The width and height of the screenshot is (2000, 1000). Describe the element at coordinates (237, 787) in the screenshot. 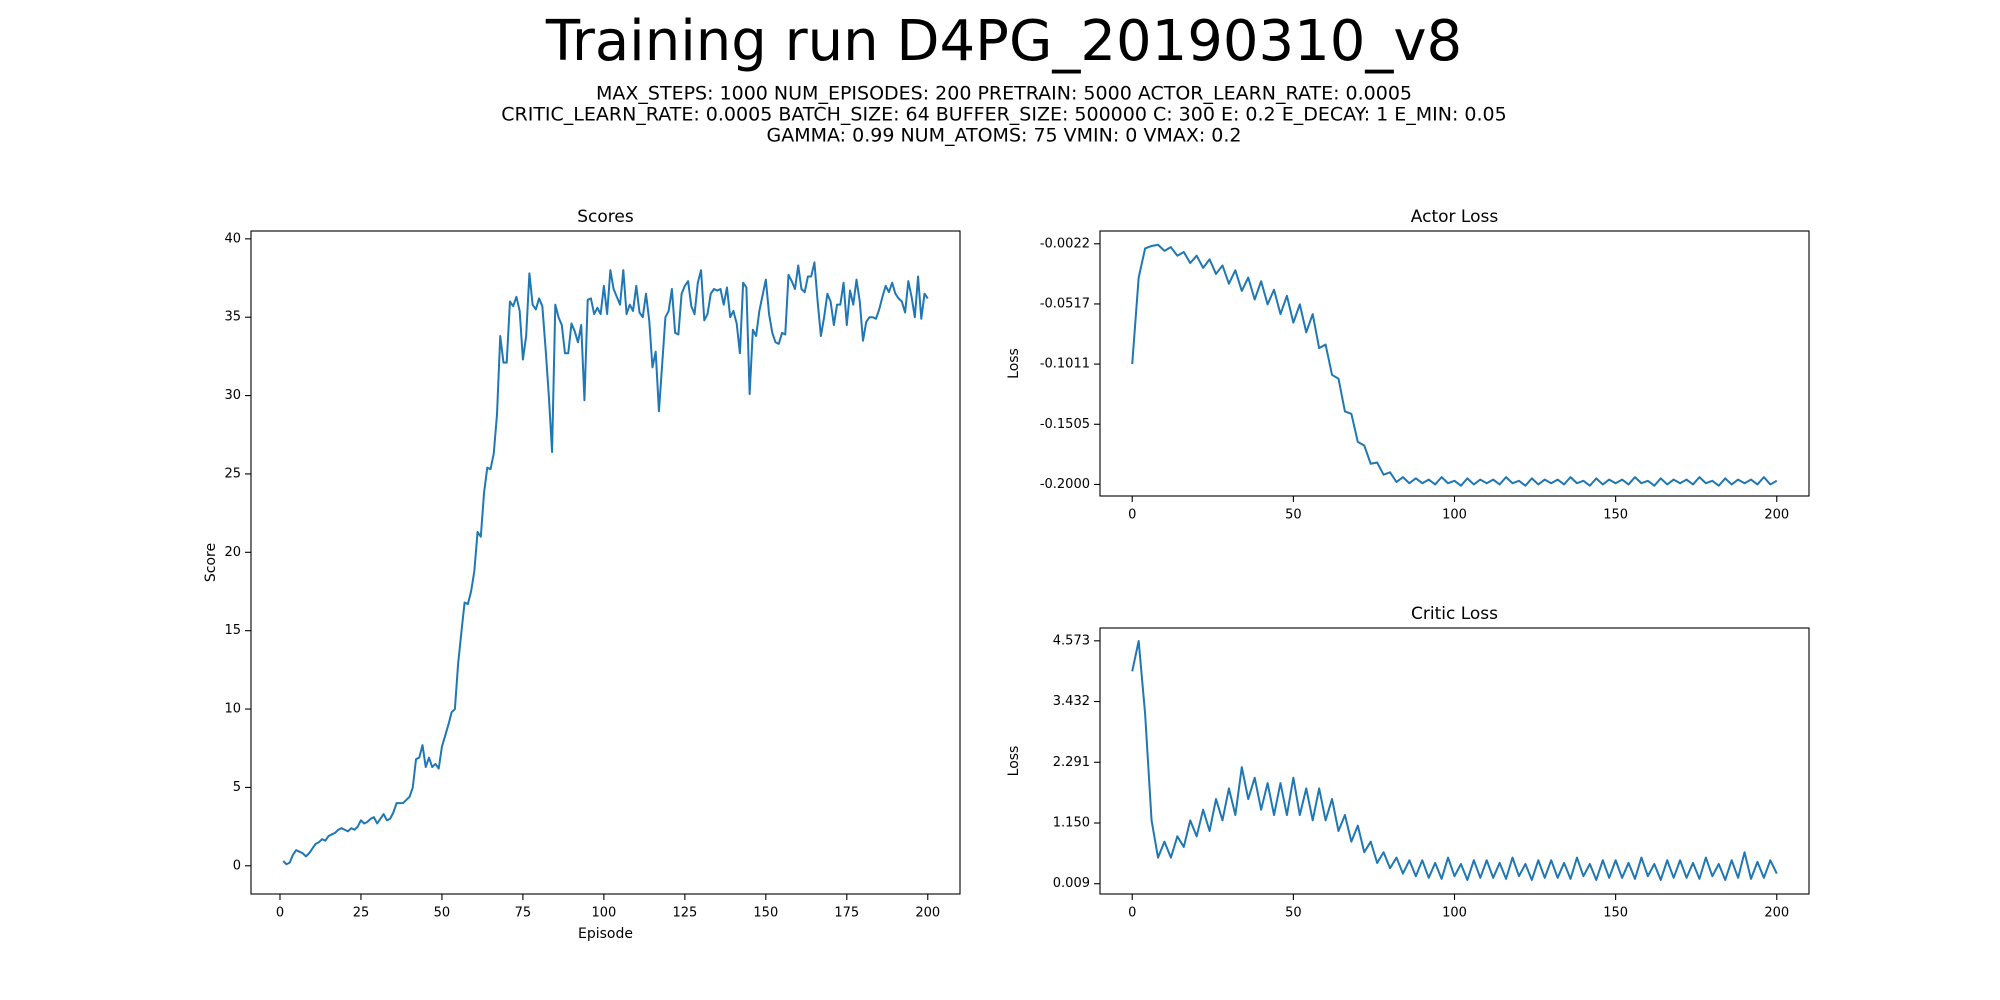

I see `y-tick-label: 5` at that location.